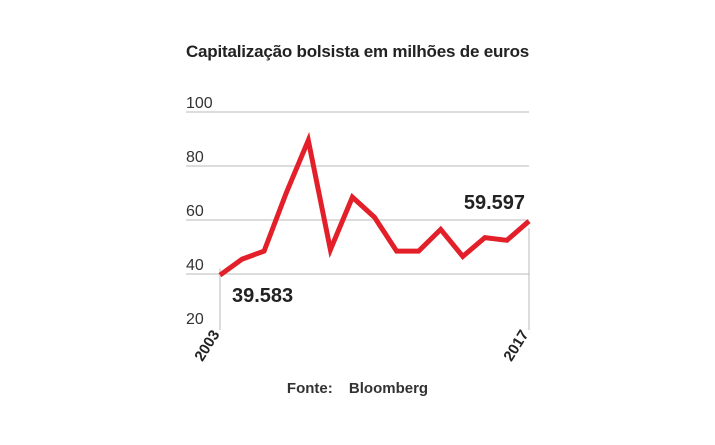  What do you see at coordinates (195, 265) in the screenshot?
I see `y-tick-label: 40` at bounding box center [195, 265].